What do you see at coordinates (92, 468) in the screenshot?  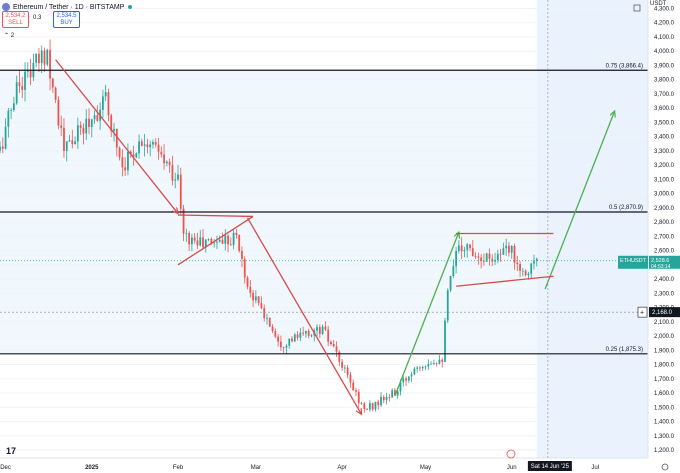 I see `time-tick-label: 2025` at bounding box center [92, 468].